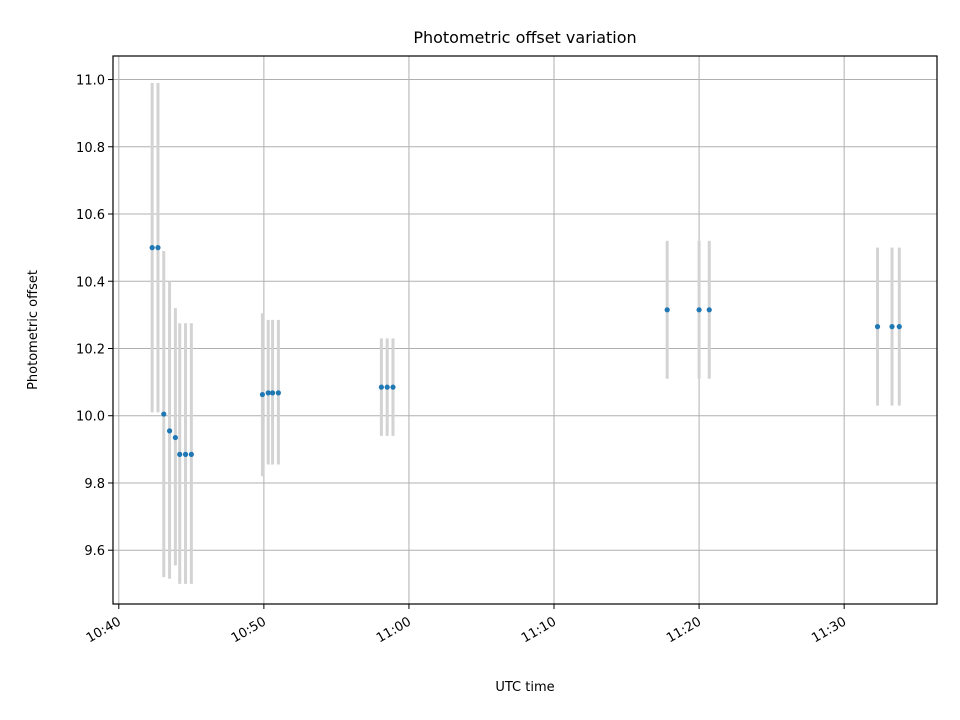  Describe the element at coordinates (524, 687) in the screenshot. I see `x-axis-label: UTC time` at that location.